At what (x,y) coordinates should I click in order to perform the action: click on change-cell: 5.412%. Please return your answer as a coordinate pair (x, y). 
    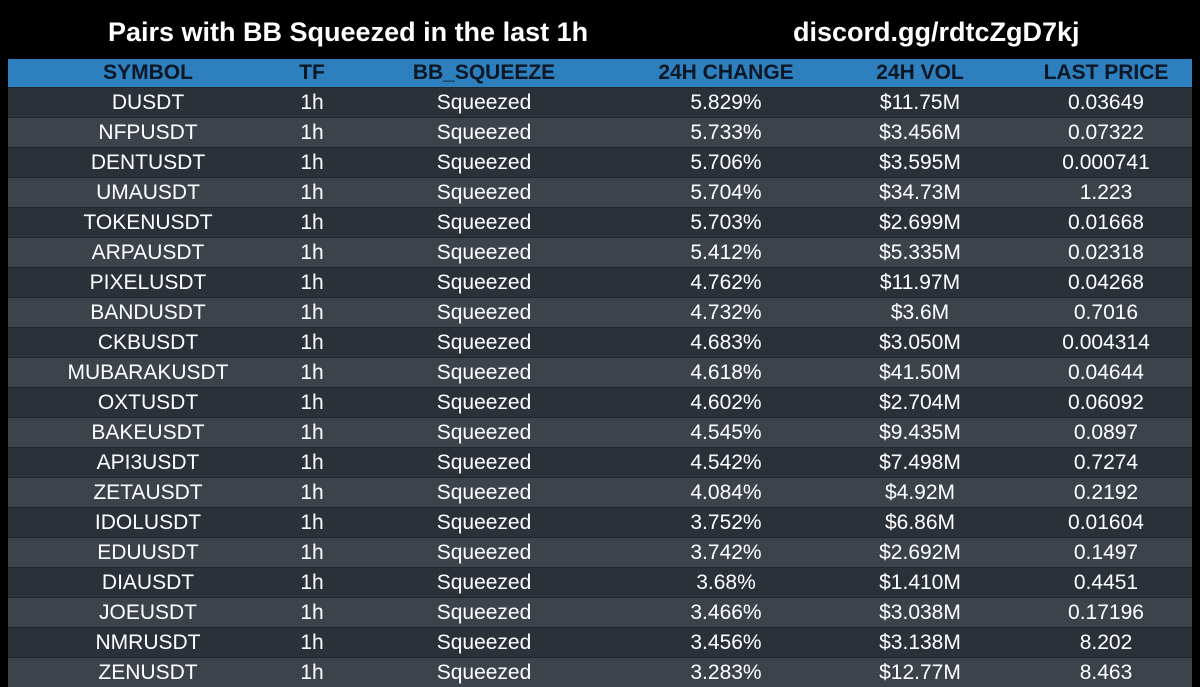
    Looking at the image, I should click on (726, 253).